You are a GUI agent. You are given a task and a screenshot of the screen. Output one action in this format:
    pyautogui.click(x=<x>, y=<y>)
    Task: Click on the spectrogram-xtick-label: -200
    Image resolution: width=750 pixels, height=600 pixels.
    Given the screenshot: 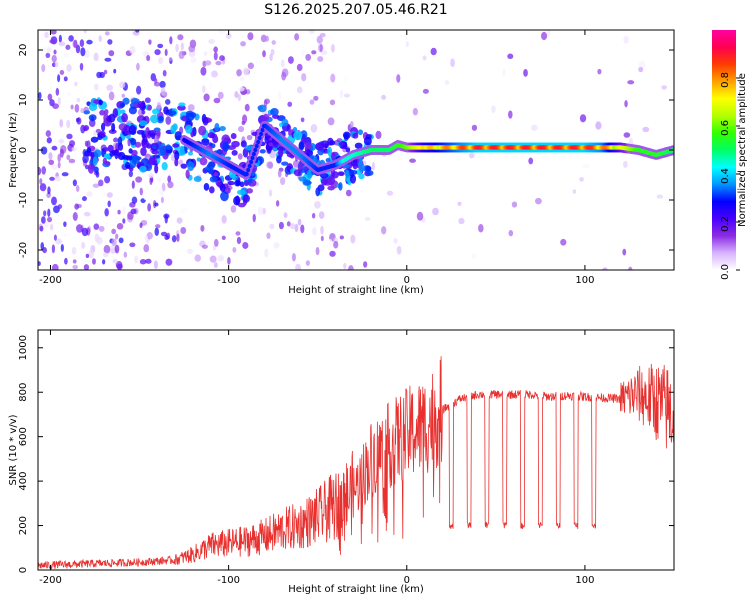 What is the action you would take?
    pyautogui.click(x=50, y=280)
    